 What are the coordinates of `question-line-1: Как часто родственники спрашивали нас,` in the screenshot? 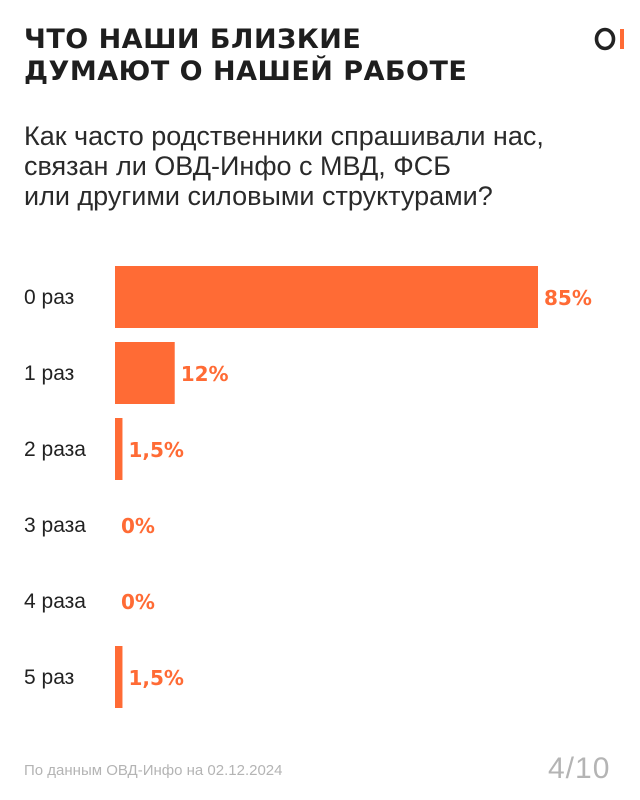 It's located at (284, 136).